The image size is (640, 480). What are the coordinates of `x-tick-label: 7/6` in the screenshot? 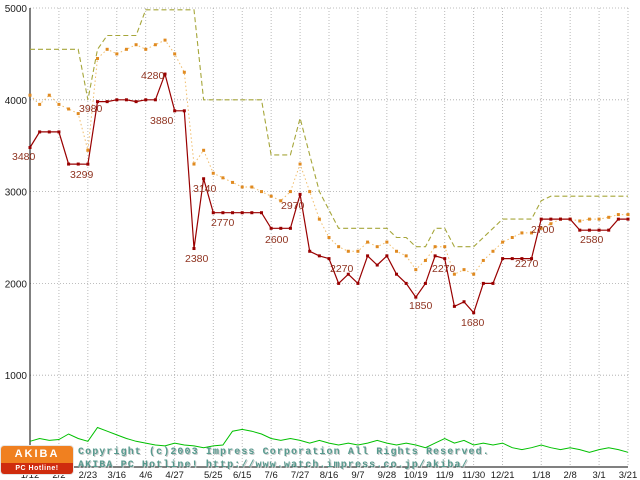 It's located at (271, 475).